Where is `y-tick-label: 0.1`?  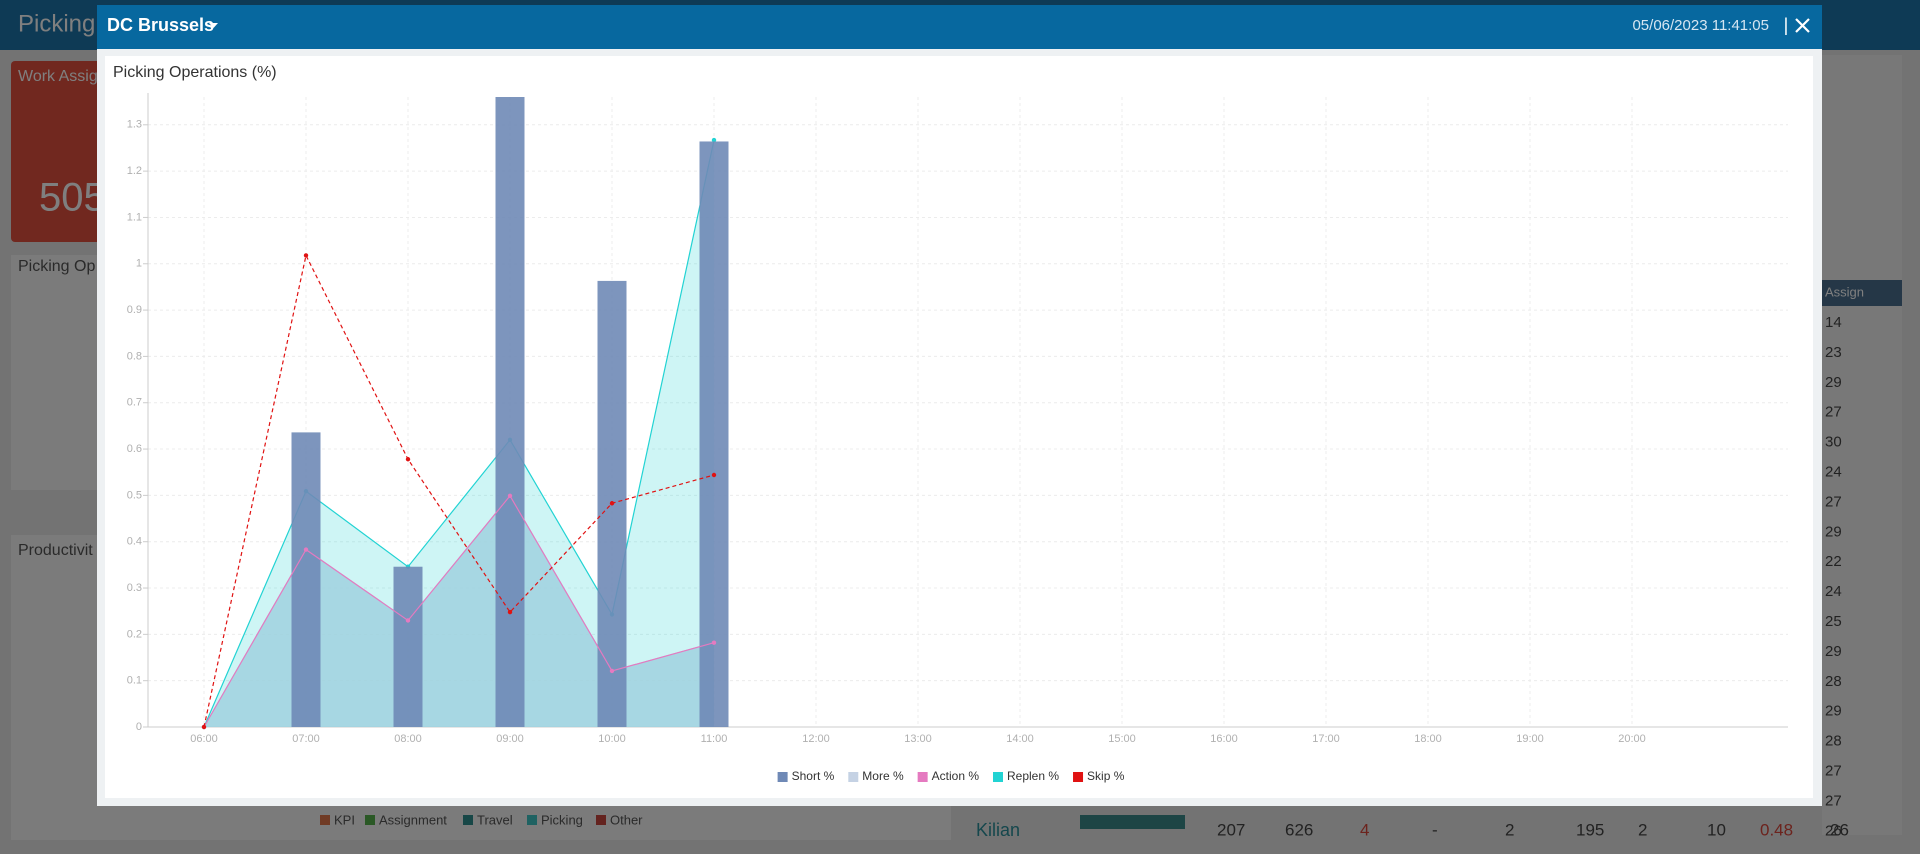 y-tick-label: 0.1 is located at coordinates (134, 681).